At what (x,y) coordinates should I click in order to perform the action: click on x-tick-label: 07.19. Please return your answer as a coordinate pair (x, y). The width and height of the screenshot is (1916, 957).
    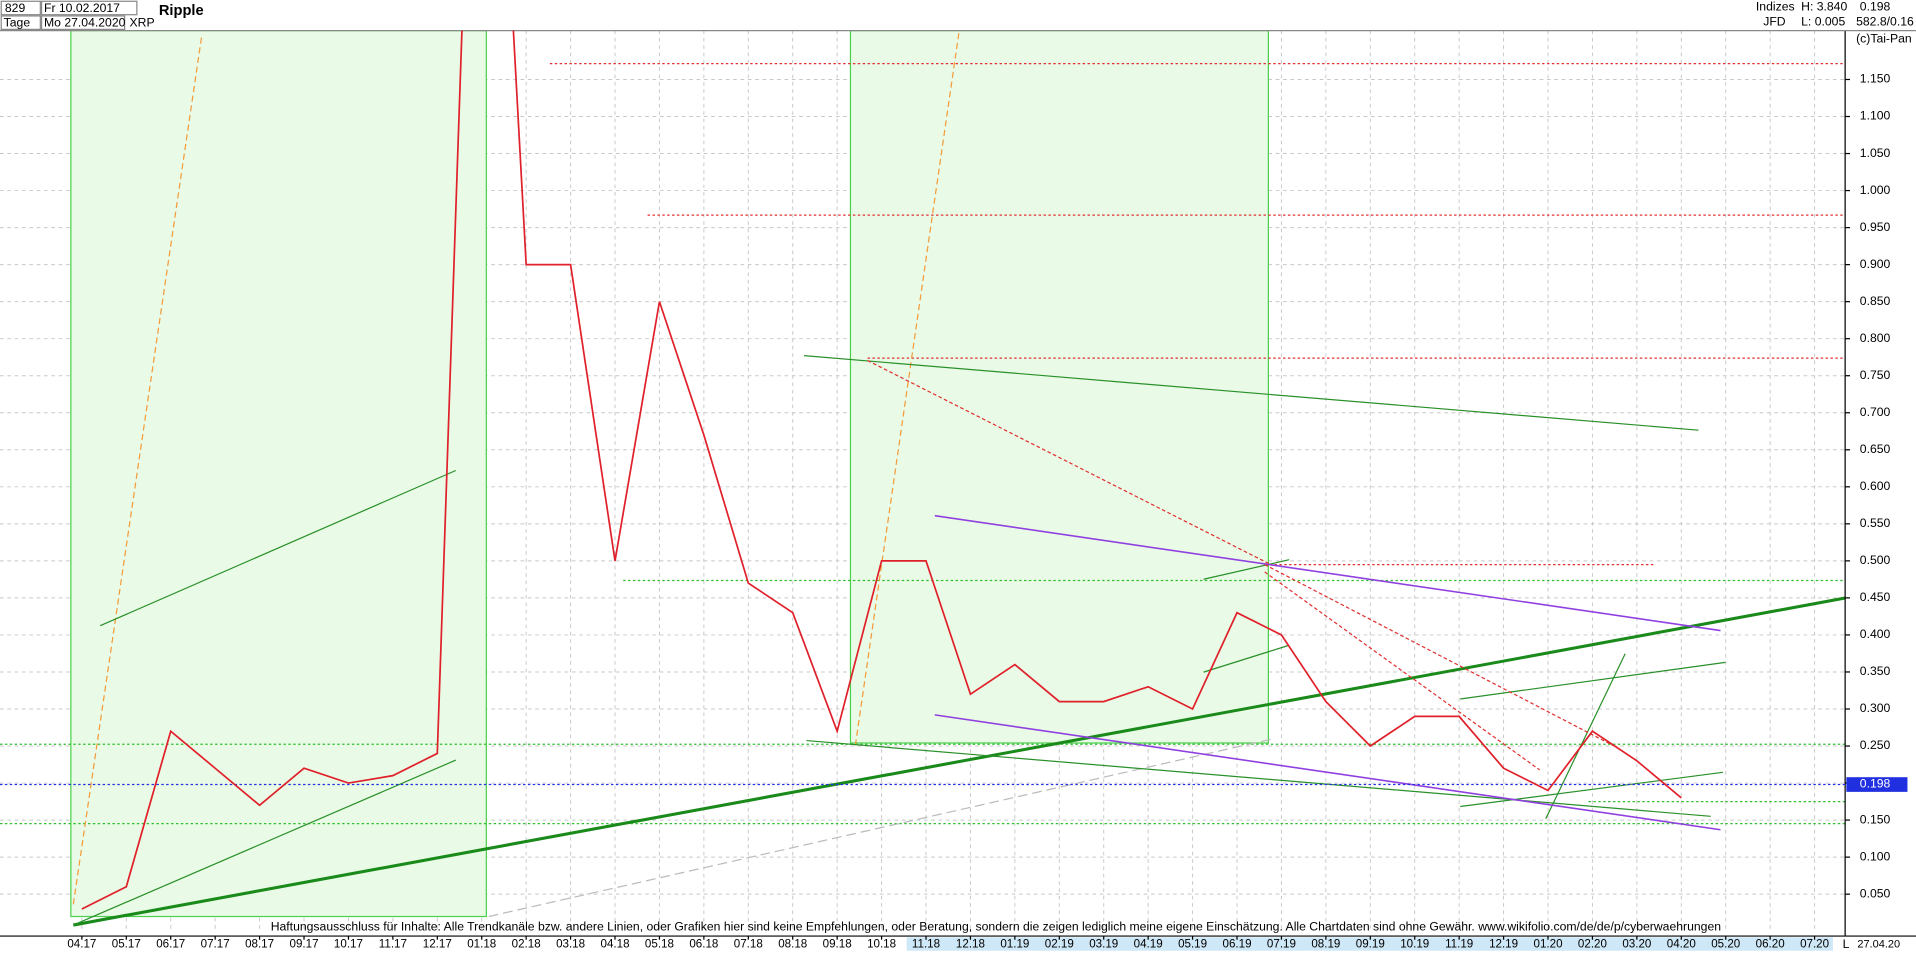
    Looking at the image, I should click on (1281, 944).